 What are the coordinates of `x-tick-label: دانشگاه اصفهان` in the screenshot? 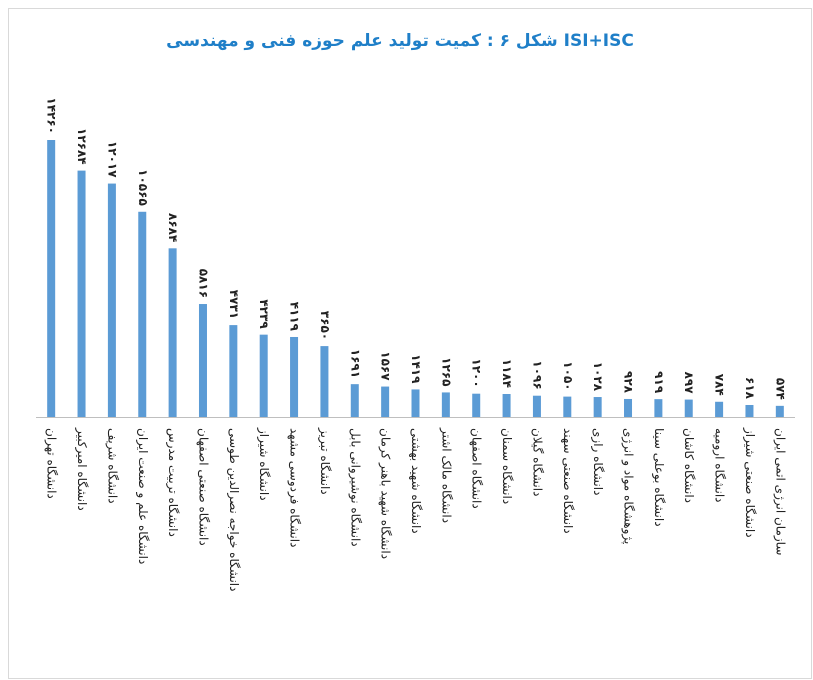 It's located at (477, 468).